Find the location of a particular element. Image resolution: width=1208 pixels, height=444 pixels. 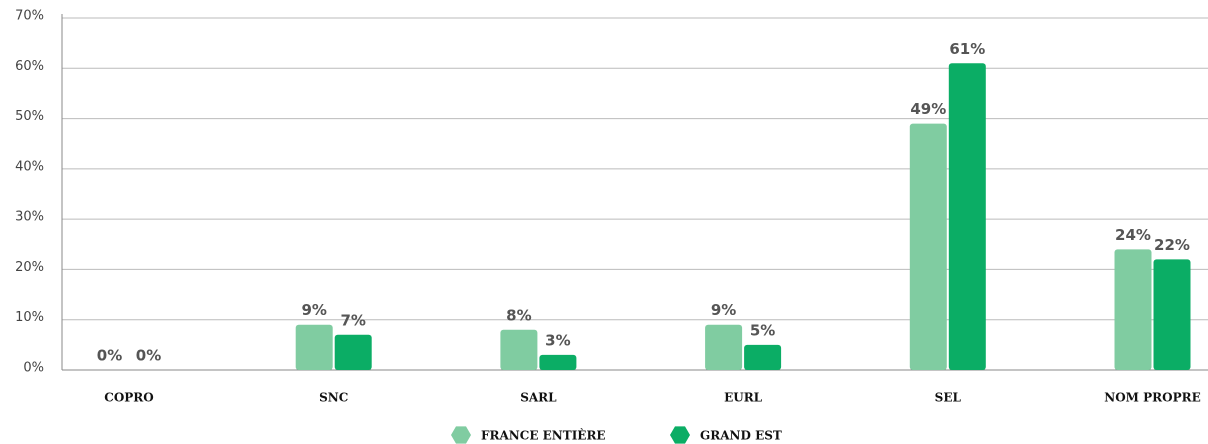

data-label: 3% is located at coordinates (557, 340).